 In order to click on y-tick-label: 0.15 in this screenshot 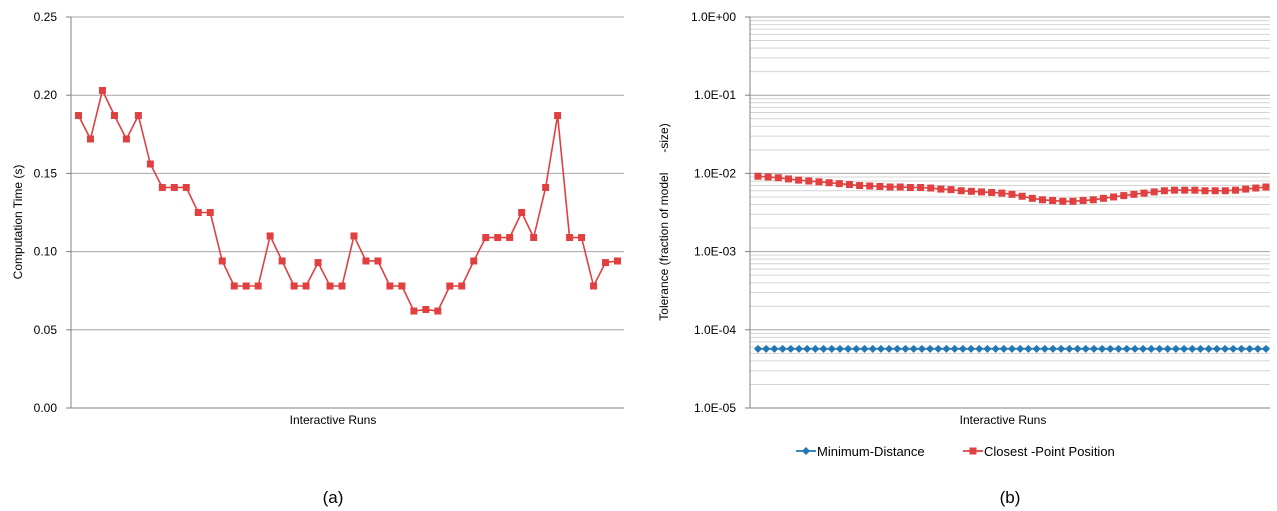, I will do `click(46, 173)`.